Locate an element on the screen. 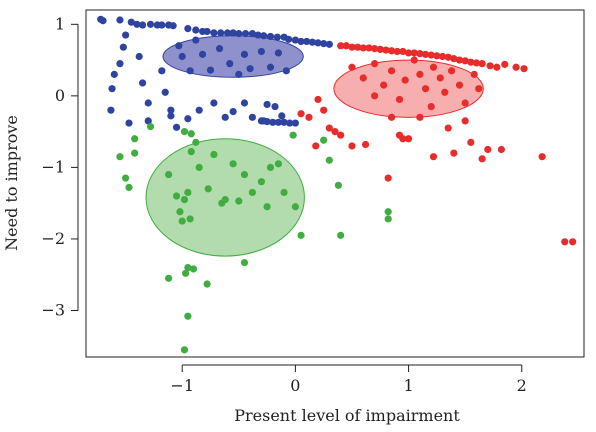  x-axis-label: Present level of impairment is located at coordinates (347, 415).